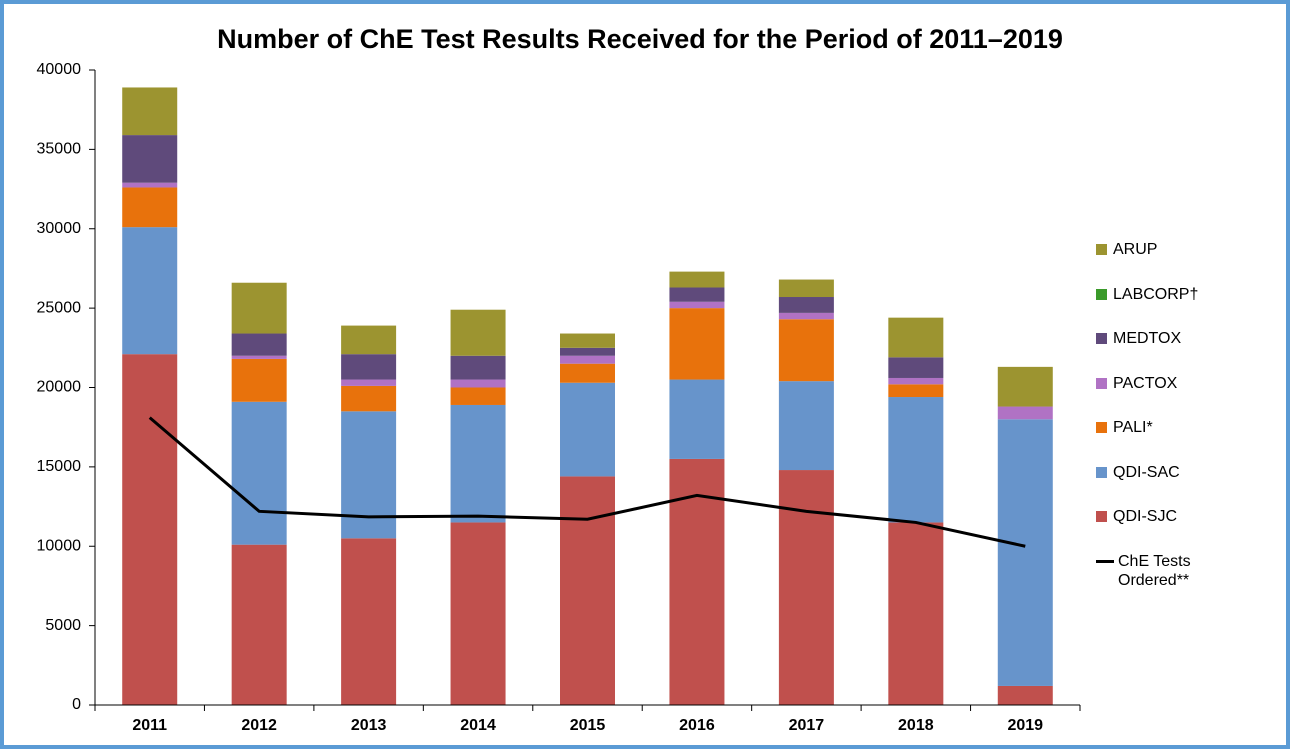  Describe the element at coordinates (59, 387) in the screenshot. I see `y-tick-label: 20000` at that location.